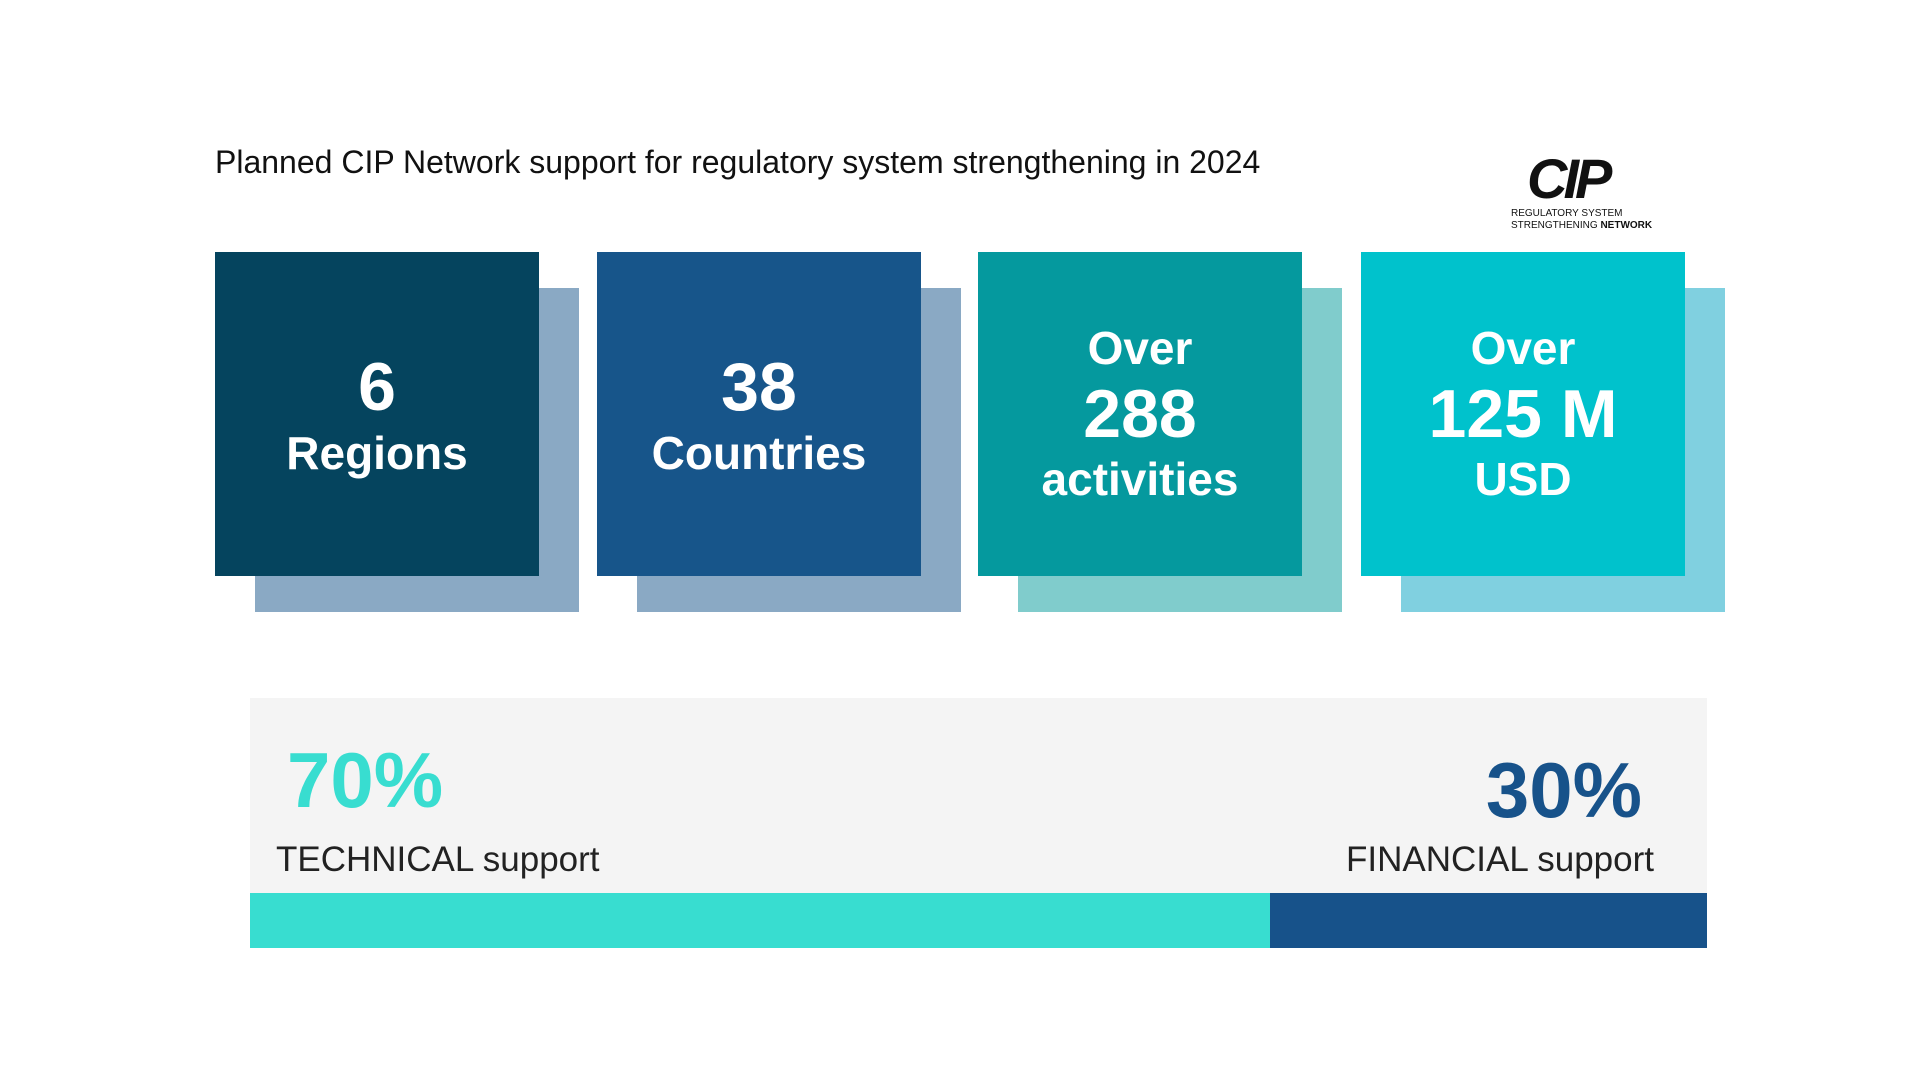 Image resolution: width=1920 pixels, height=1080 pixels. Describe the element at coordinates (1567, 213) in the screenshot. I see `logo-text: REGULATORY SYSTEM` at that location.